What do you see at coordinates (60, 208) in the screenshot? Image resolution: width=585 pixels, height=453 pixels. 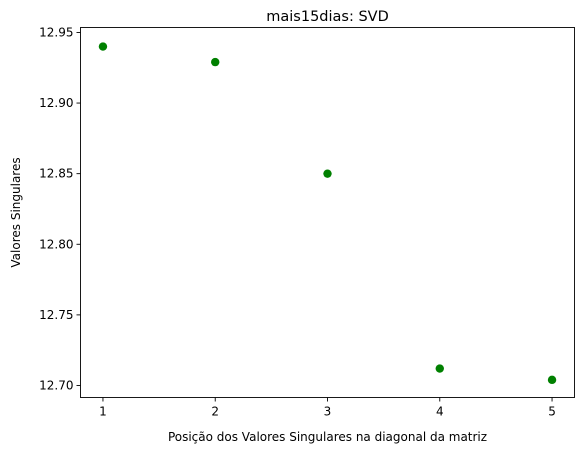 I see `y-axis-ticks: 12.70 12.75 12.80 12.85 12.90 12.95` at bounding box center [60, 208].